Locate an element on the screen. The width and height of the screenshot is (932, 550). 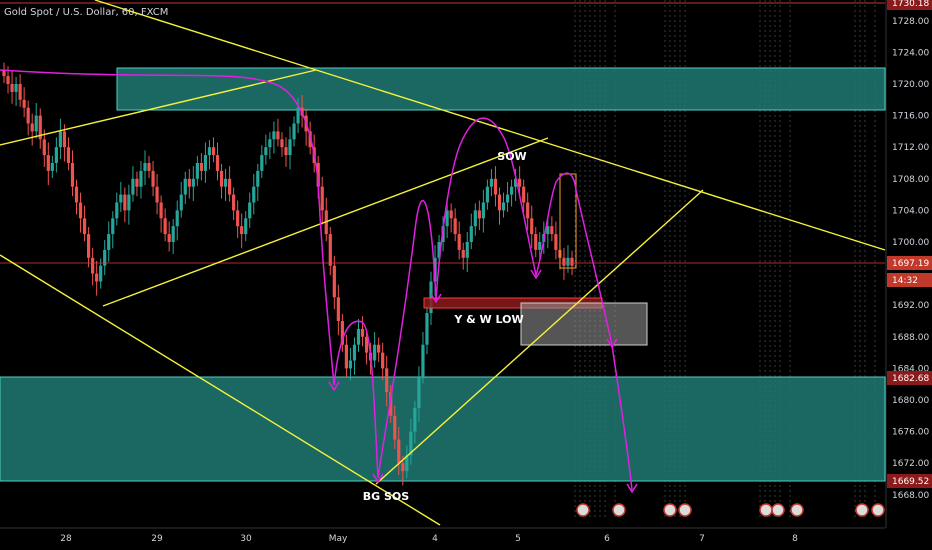
y-tick-label: 1684.00 is located at coordinates (910, 369).